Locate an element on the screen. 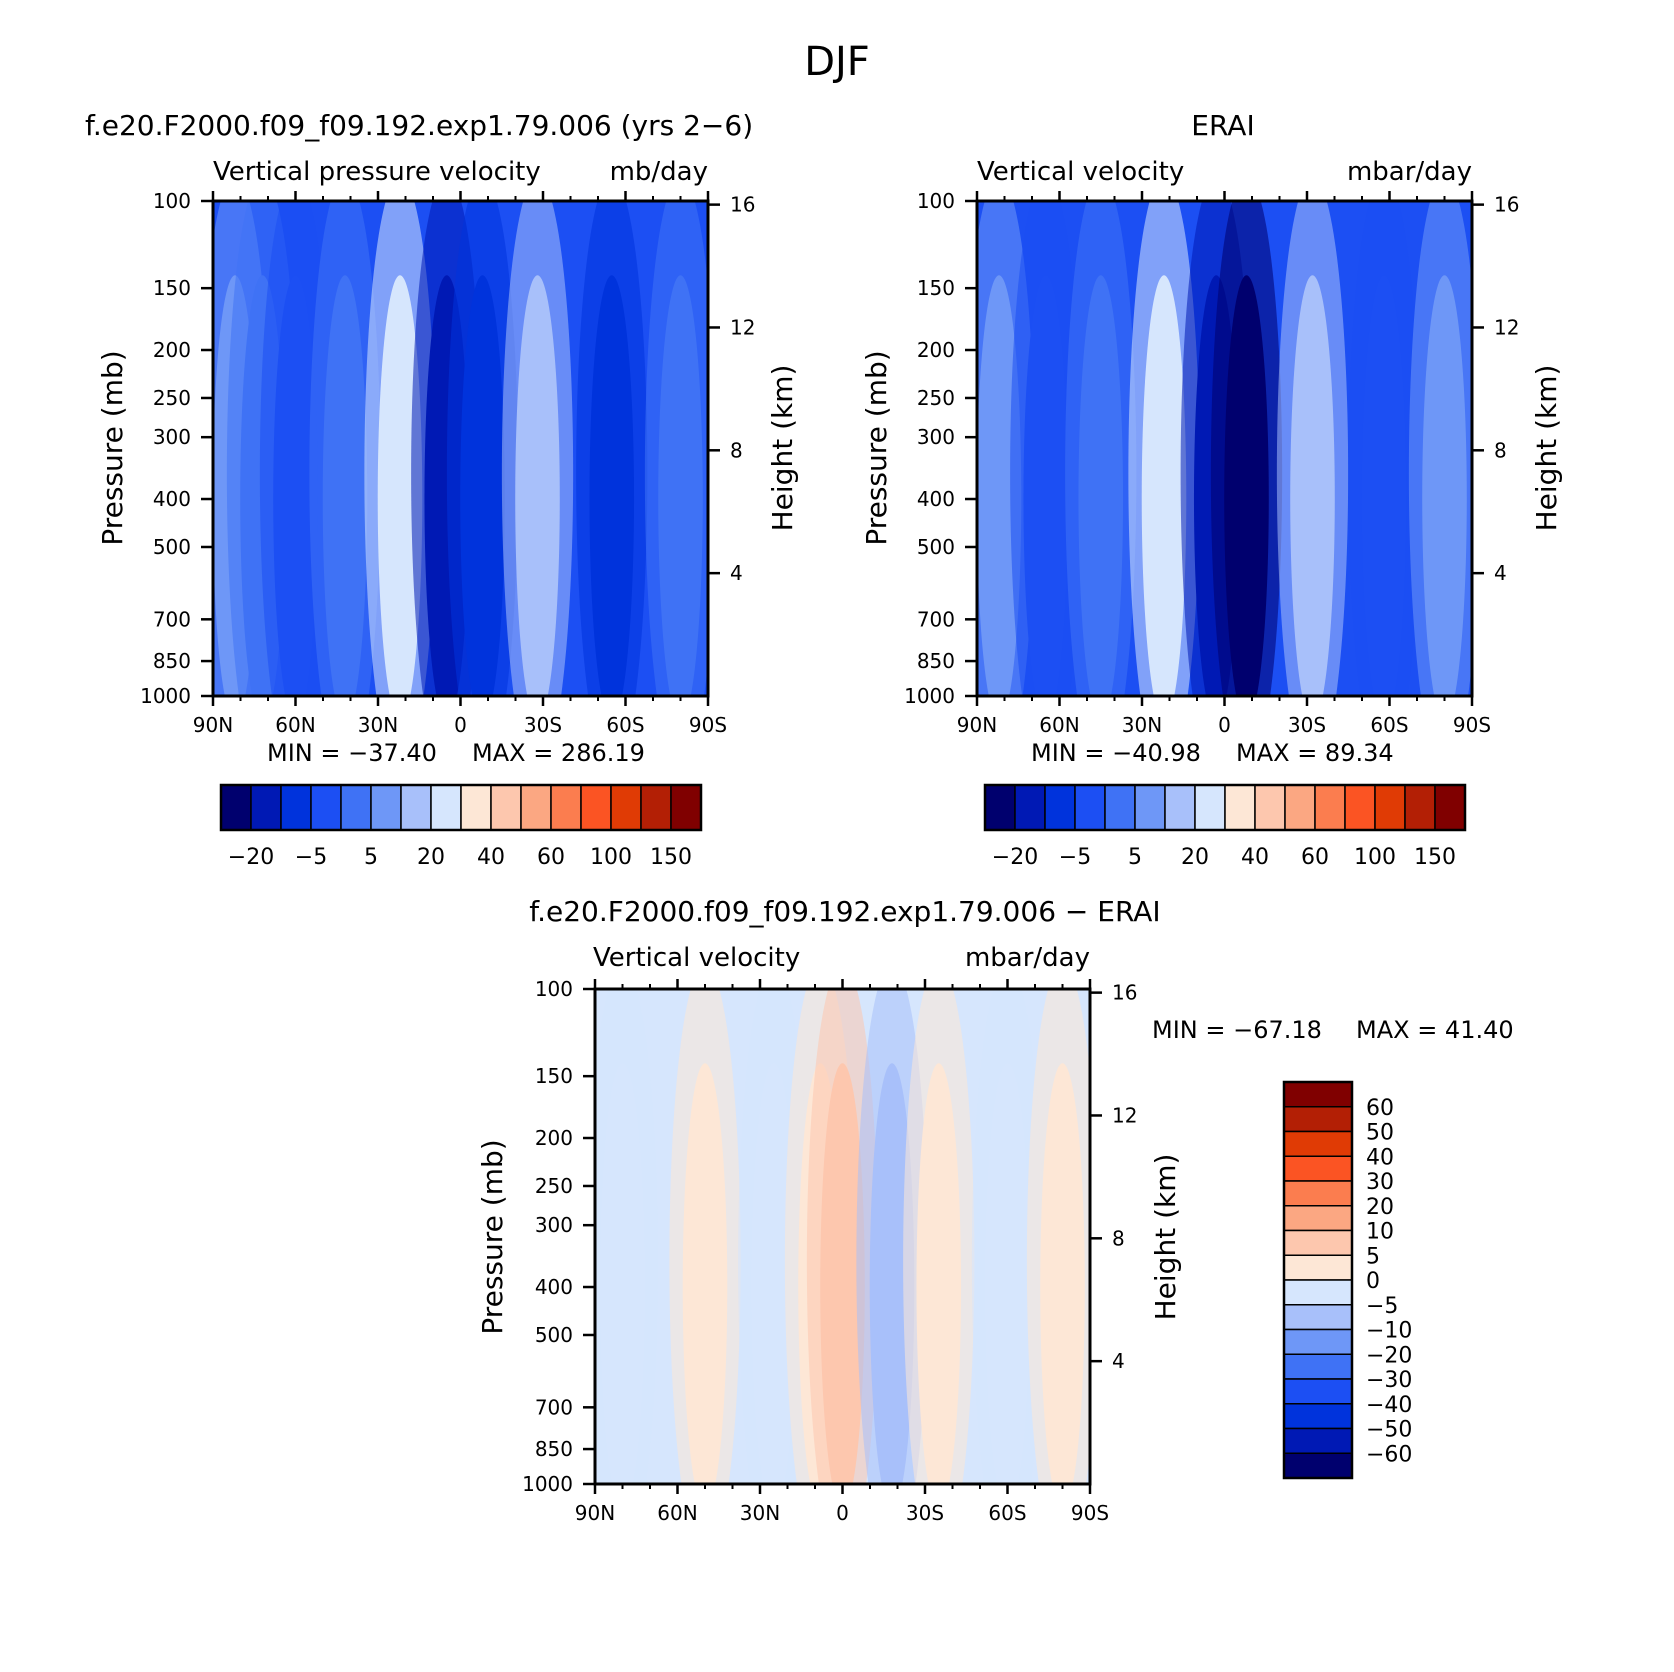 The image size is (1674, 1672). colorbar: −20 −5 5 20 40 60 100 150 is located at coordinates (461, 826).